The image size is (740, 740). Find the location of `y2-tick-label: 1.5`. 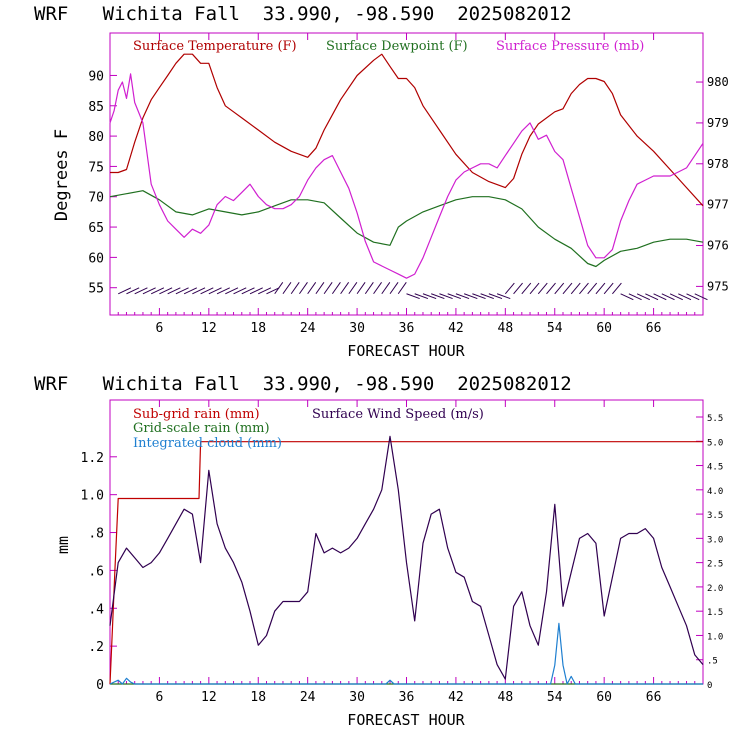

y2-tick-label: 1.5 is located at coordinates (715, 613).